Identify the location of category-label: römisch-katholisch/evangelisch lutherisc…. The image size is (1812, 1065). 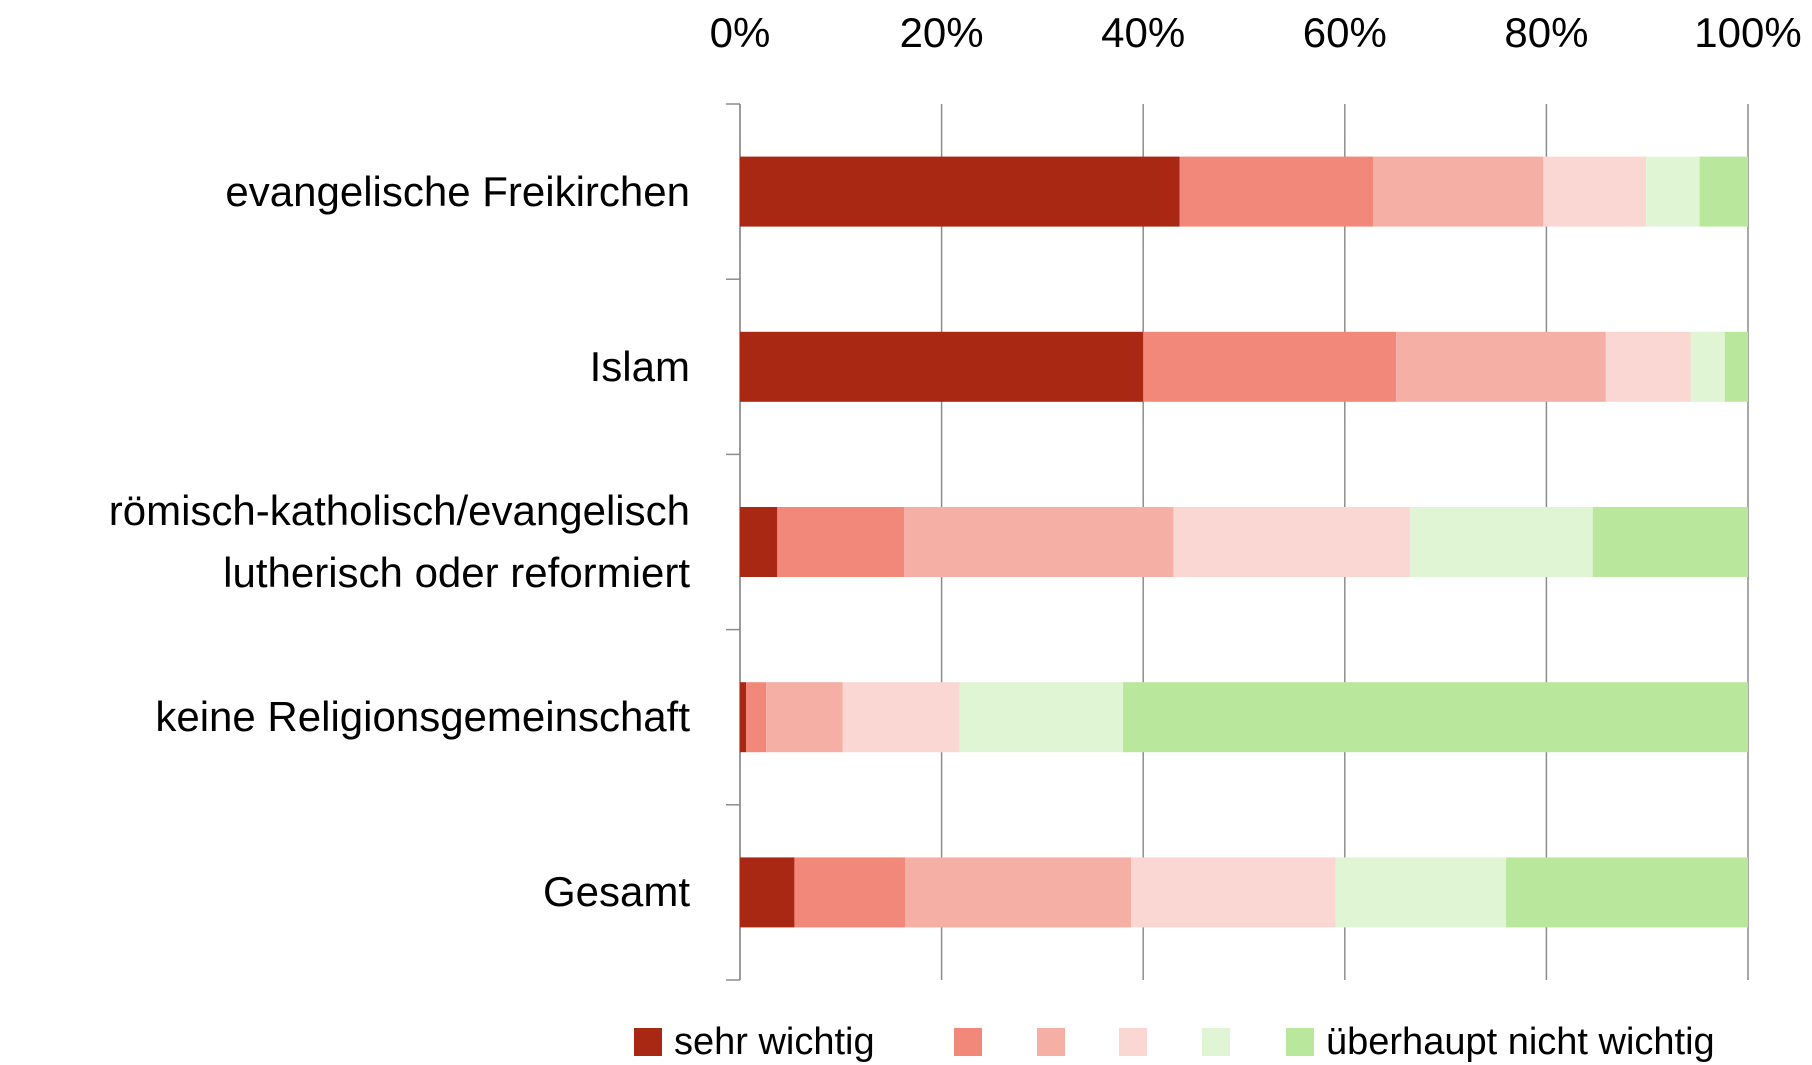
(399, 541).